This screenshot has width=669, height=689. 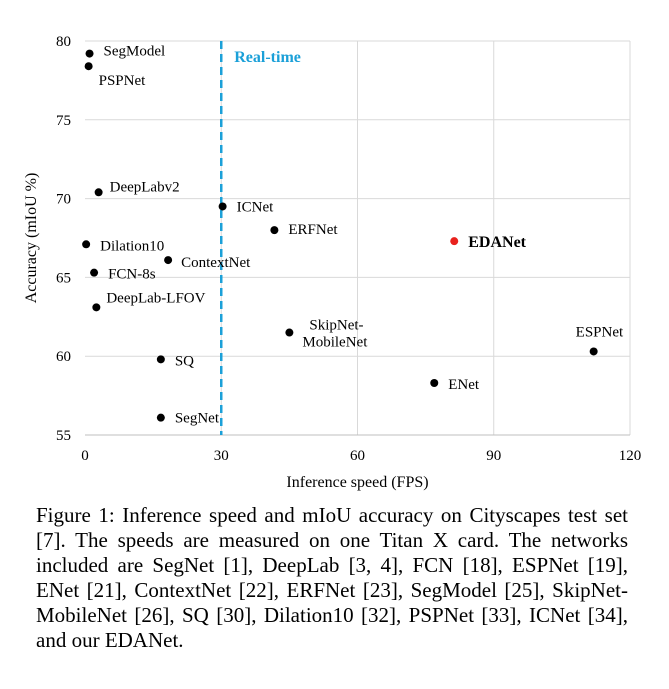 I want to click on point-label-enet: ENet, so click(x=464, y=385).